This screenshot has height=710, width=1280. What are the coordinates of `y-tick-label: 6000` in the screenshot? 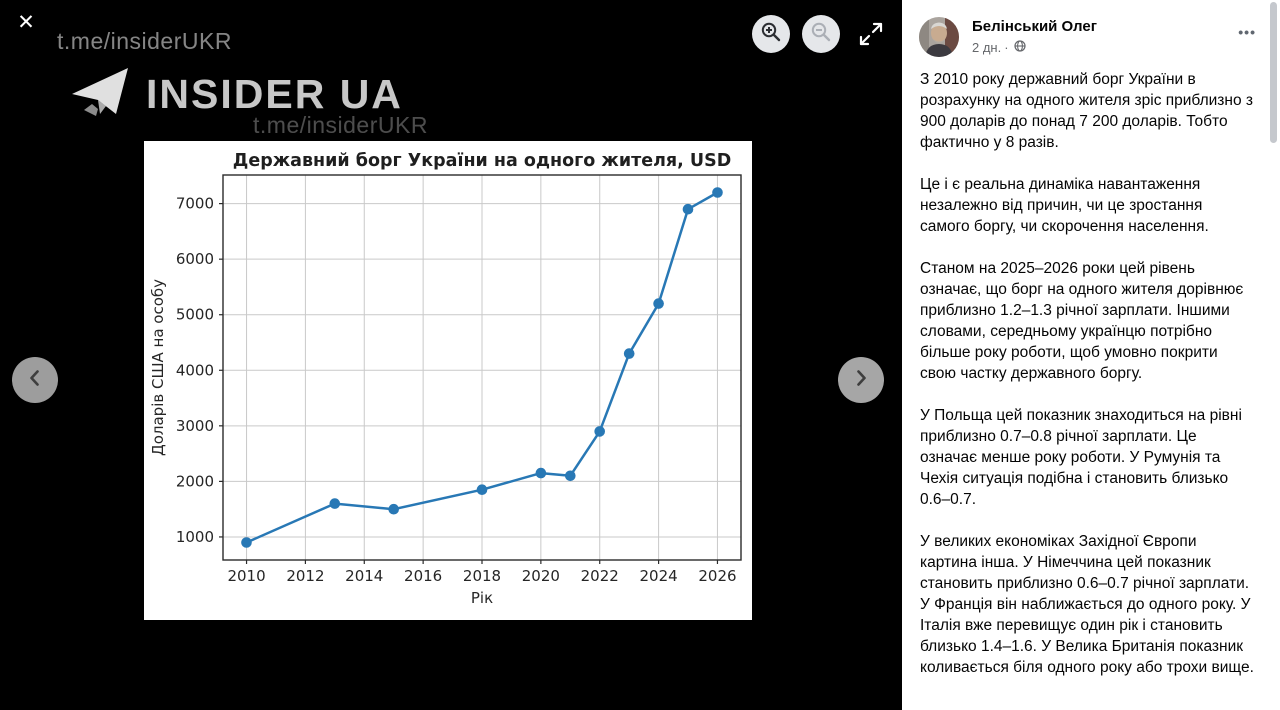 It's located at (195, 259).